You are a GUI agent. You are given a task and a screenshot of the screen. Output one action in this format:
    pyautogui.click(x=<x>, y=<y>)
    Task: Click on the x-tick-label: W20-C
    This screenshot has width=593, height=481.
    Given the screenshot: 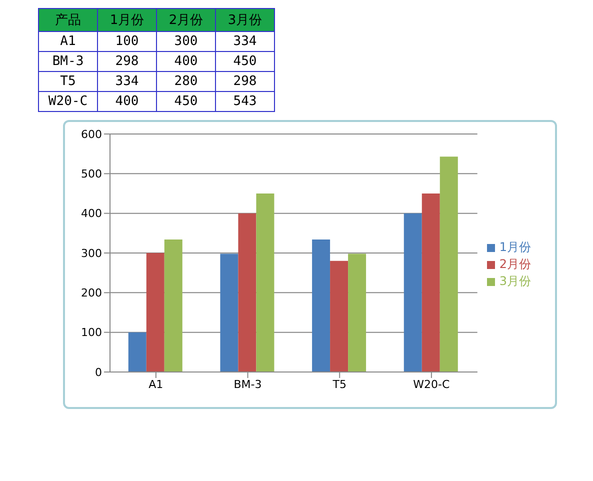 What is the action you would take?
    pyautogui.click(x=431, y=384)
    